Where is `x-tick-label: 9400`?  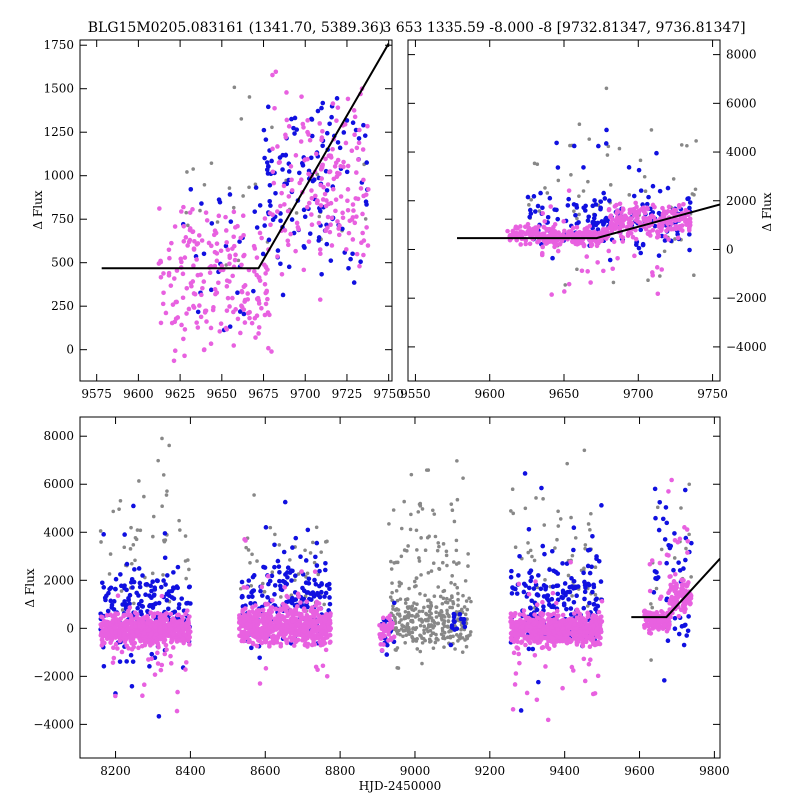
x-tick-label: 9400 is located at coordinates (564, 771).